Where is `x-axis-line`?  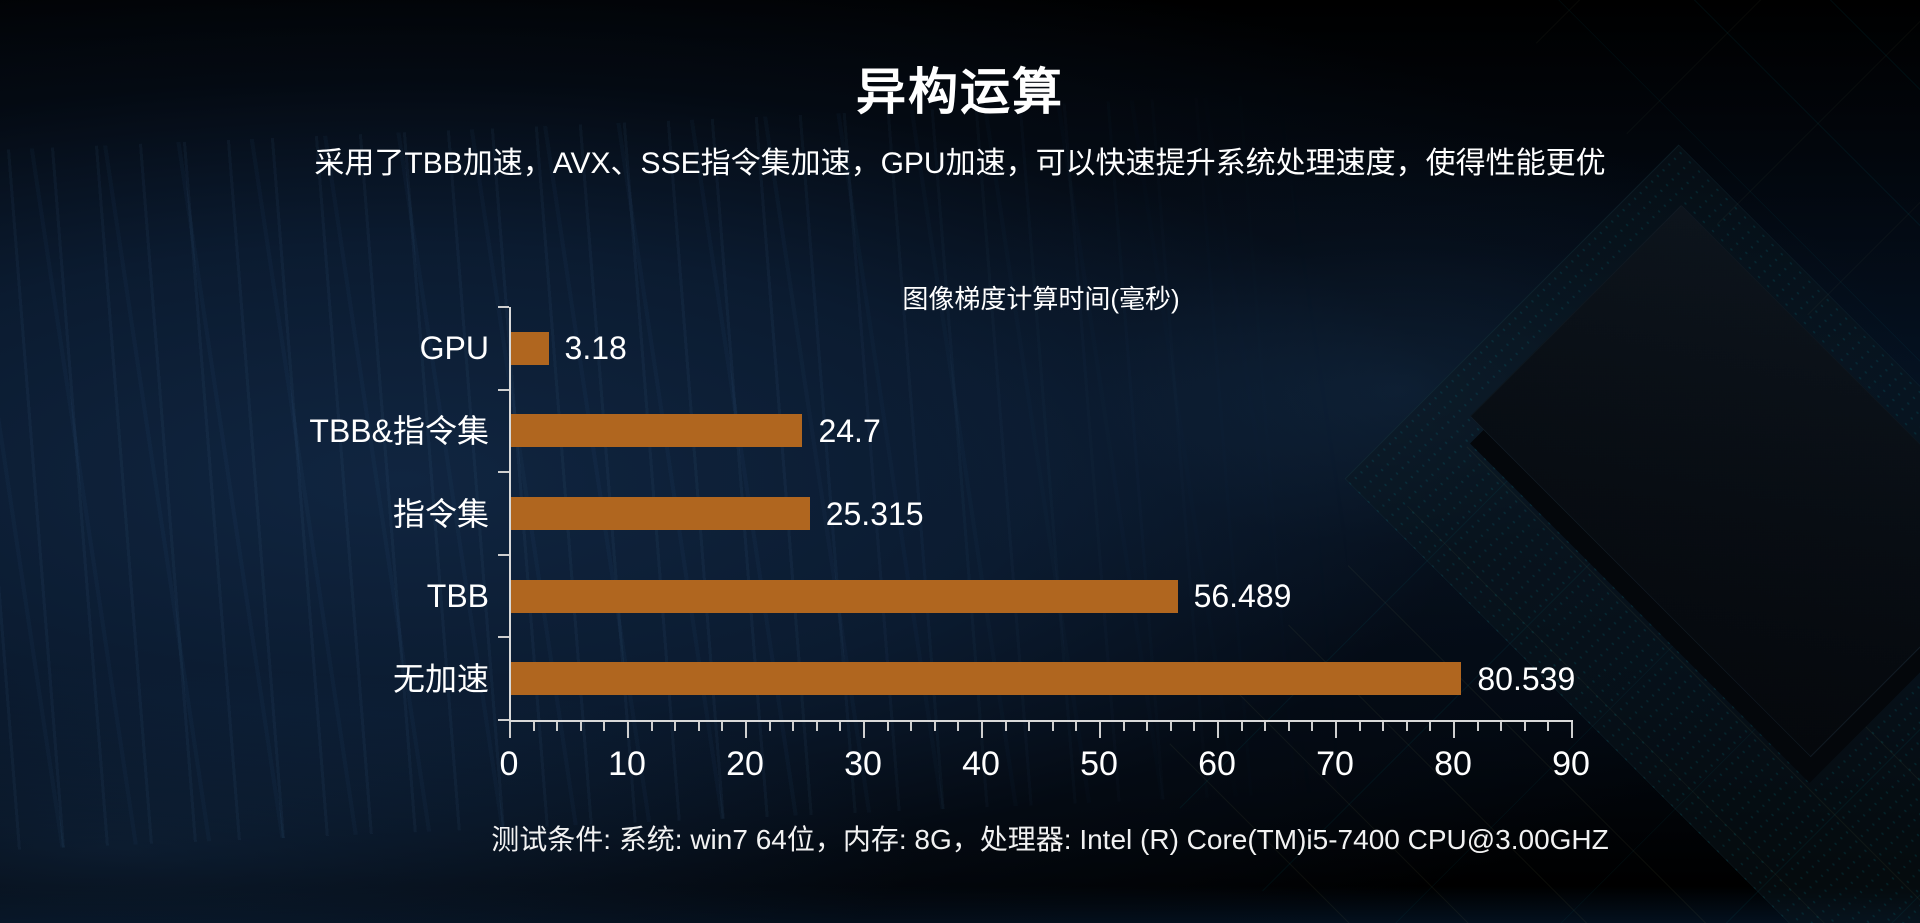 x-axis-line is located at coordinates (1041, 721).